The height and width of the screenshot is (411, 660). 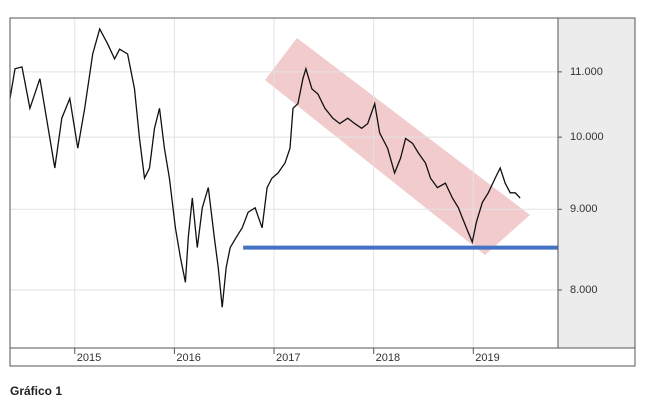 I want to click on x-tick-label: 2017, so click(x=288, y=358).